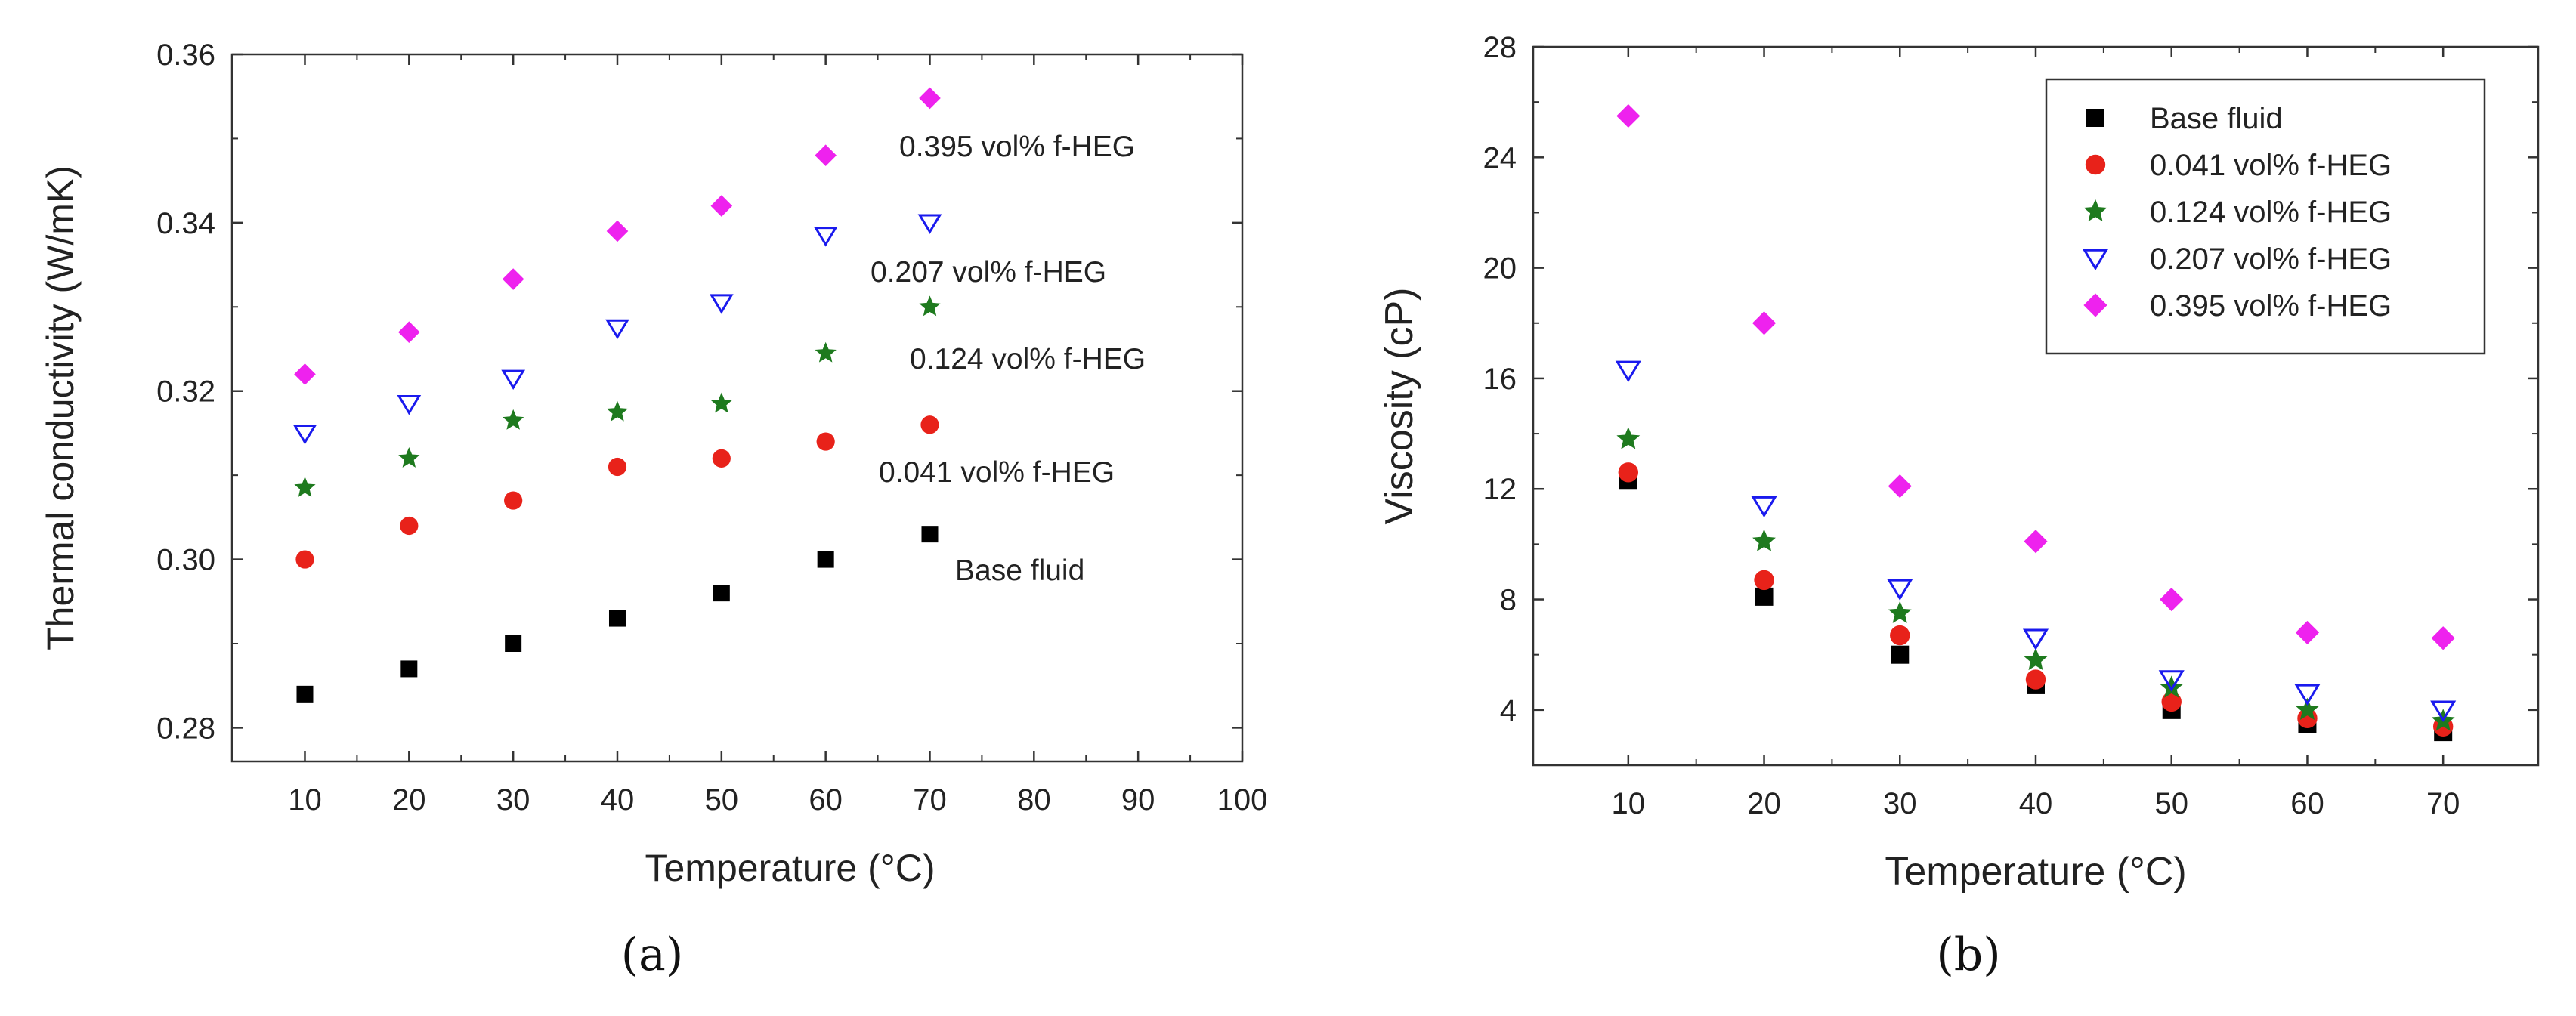 The width and height of the screenshot is (2576, 1016). What do you see at coordinates (1508, 601) in the screenshot?
I see `y-tick-label: 8` at bounding box center [1508, 601].